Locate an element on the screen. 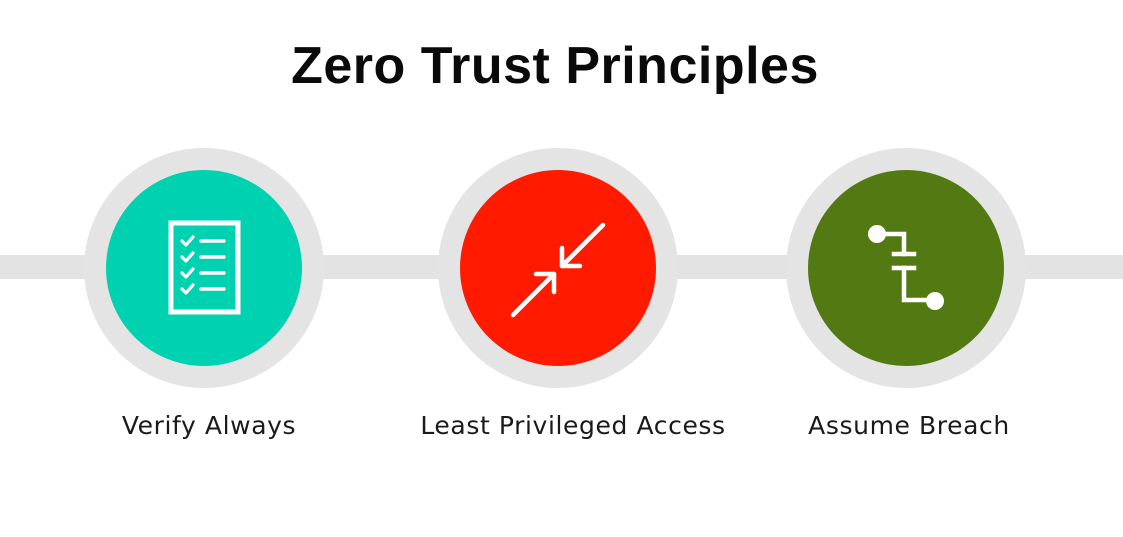  principle-node-least-privileged-access is located at coordinates (558, 268).